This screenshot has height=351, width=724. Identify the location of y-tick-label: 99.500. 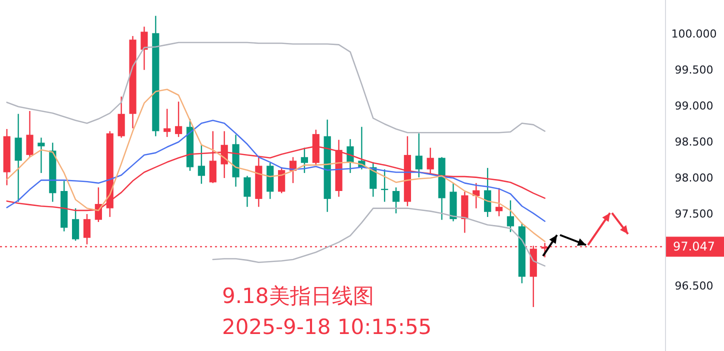
(694, 69).